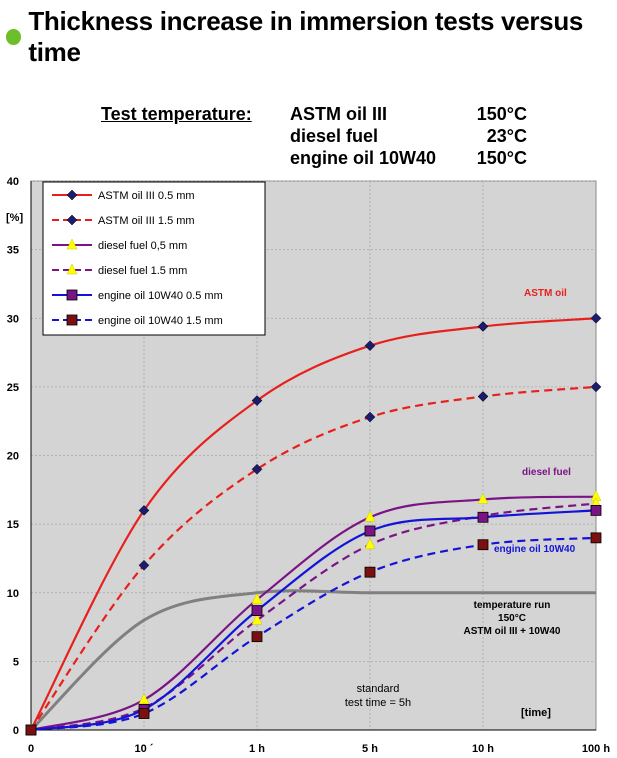  What do you see at coordinates (144, 749) in the screenshot?
I see `x-tick-label: 10 ´` at bounding box center [144, 749].